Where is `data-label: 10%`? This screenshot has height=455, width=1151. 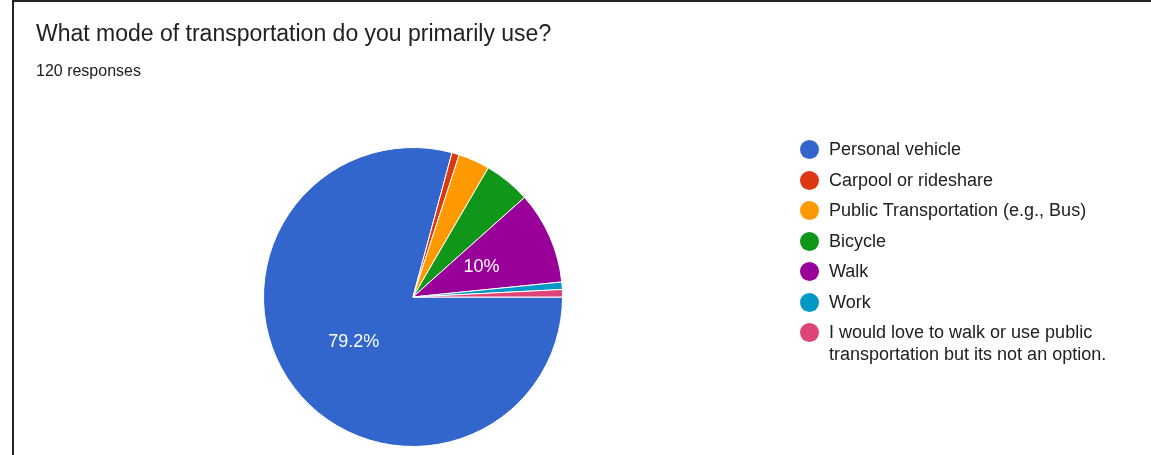 data-label: 10% is located at coordinates (481, 265).